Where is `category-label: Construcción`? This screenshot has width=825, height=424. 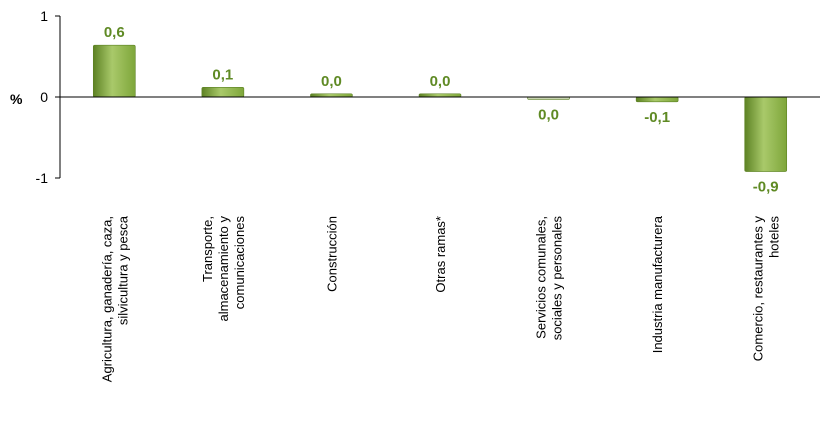 category-label: Construcción is located at coordinates (331, 254).